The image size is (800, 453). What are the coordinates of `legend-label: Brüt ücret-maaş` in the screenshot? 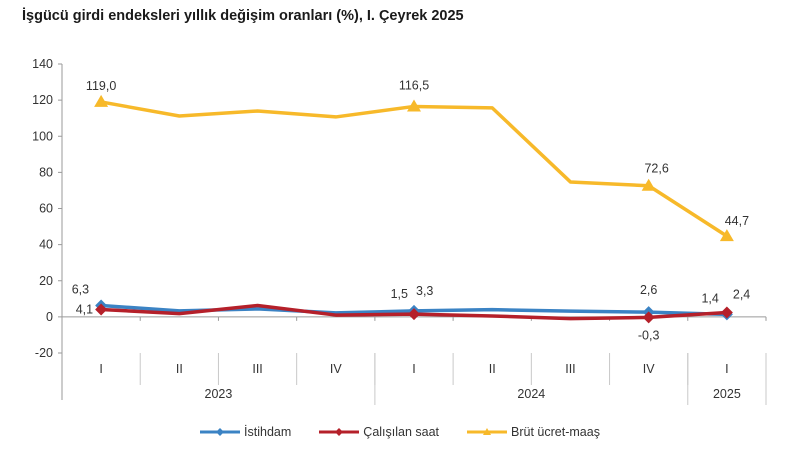 It's located at (555, 432).